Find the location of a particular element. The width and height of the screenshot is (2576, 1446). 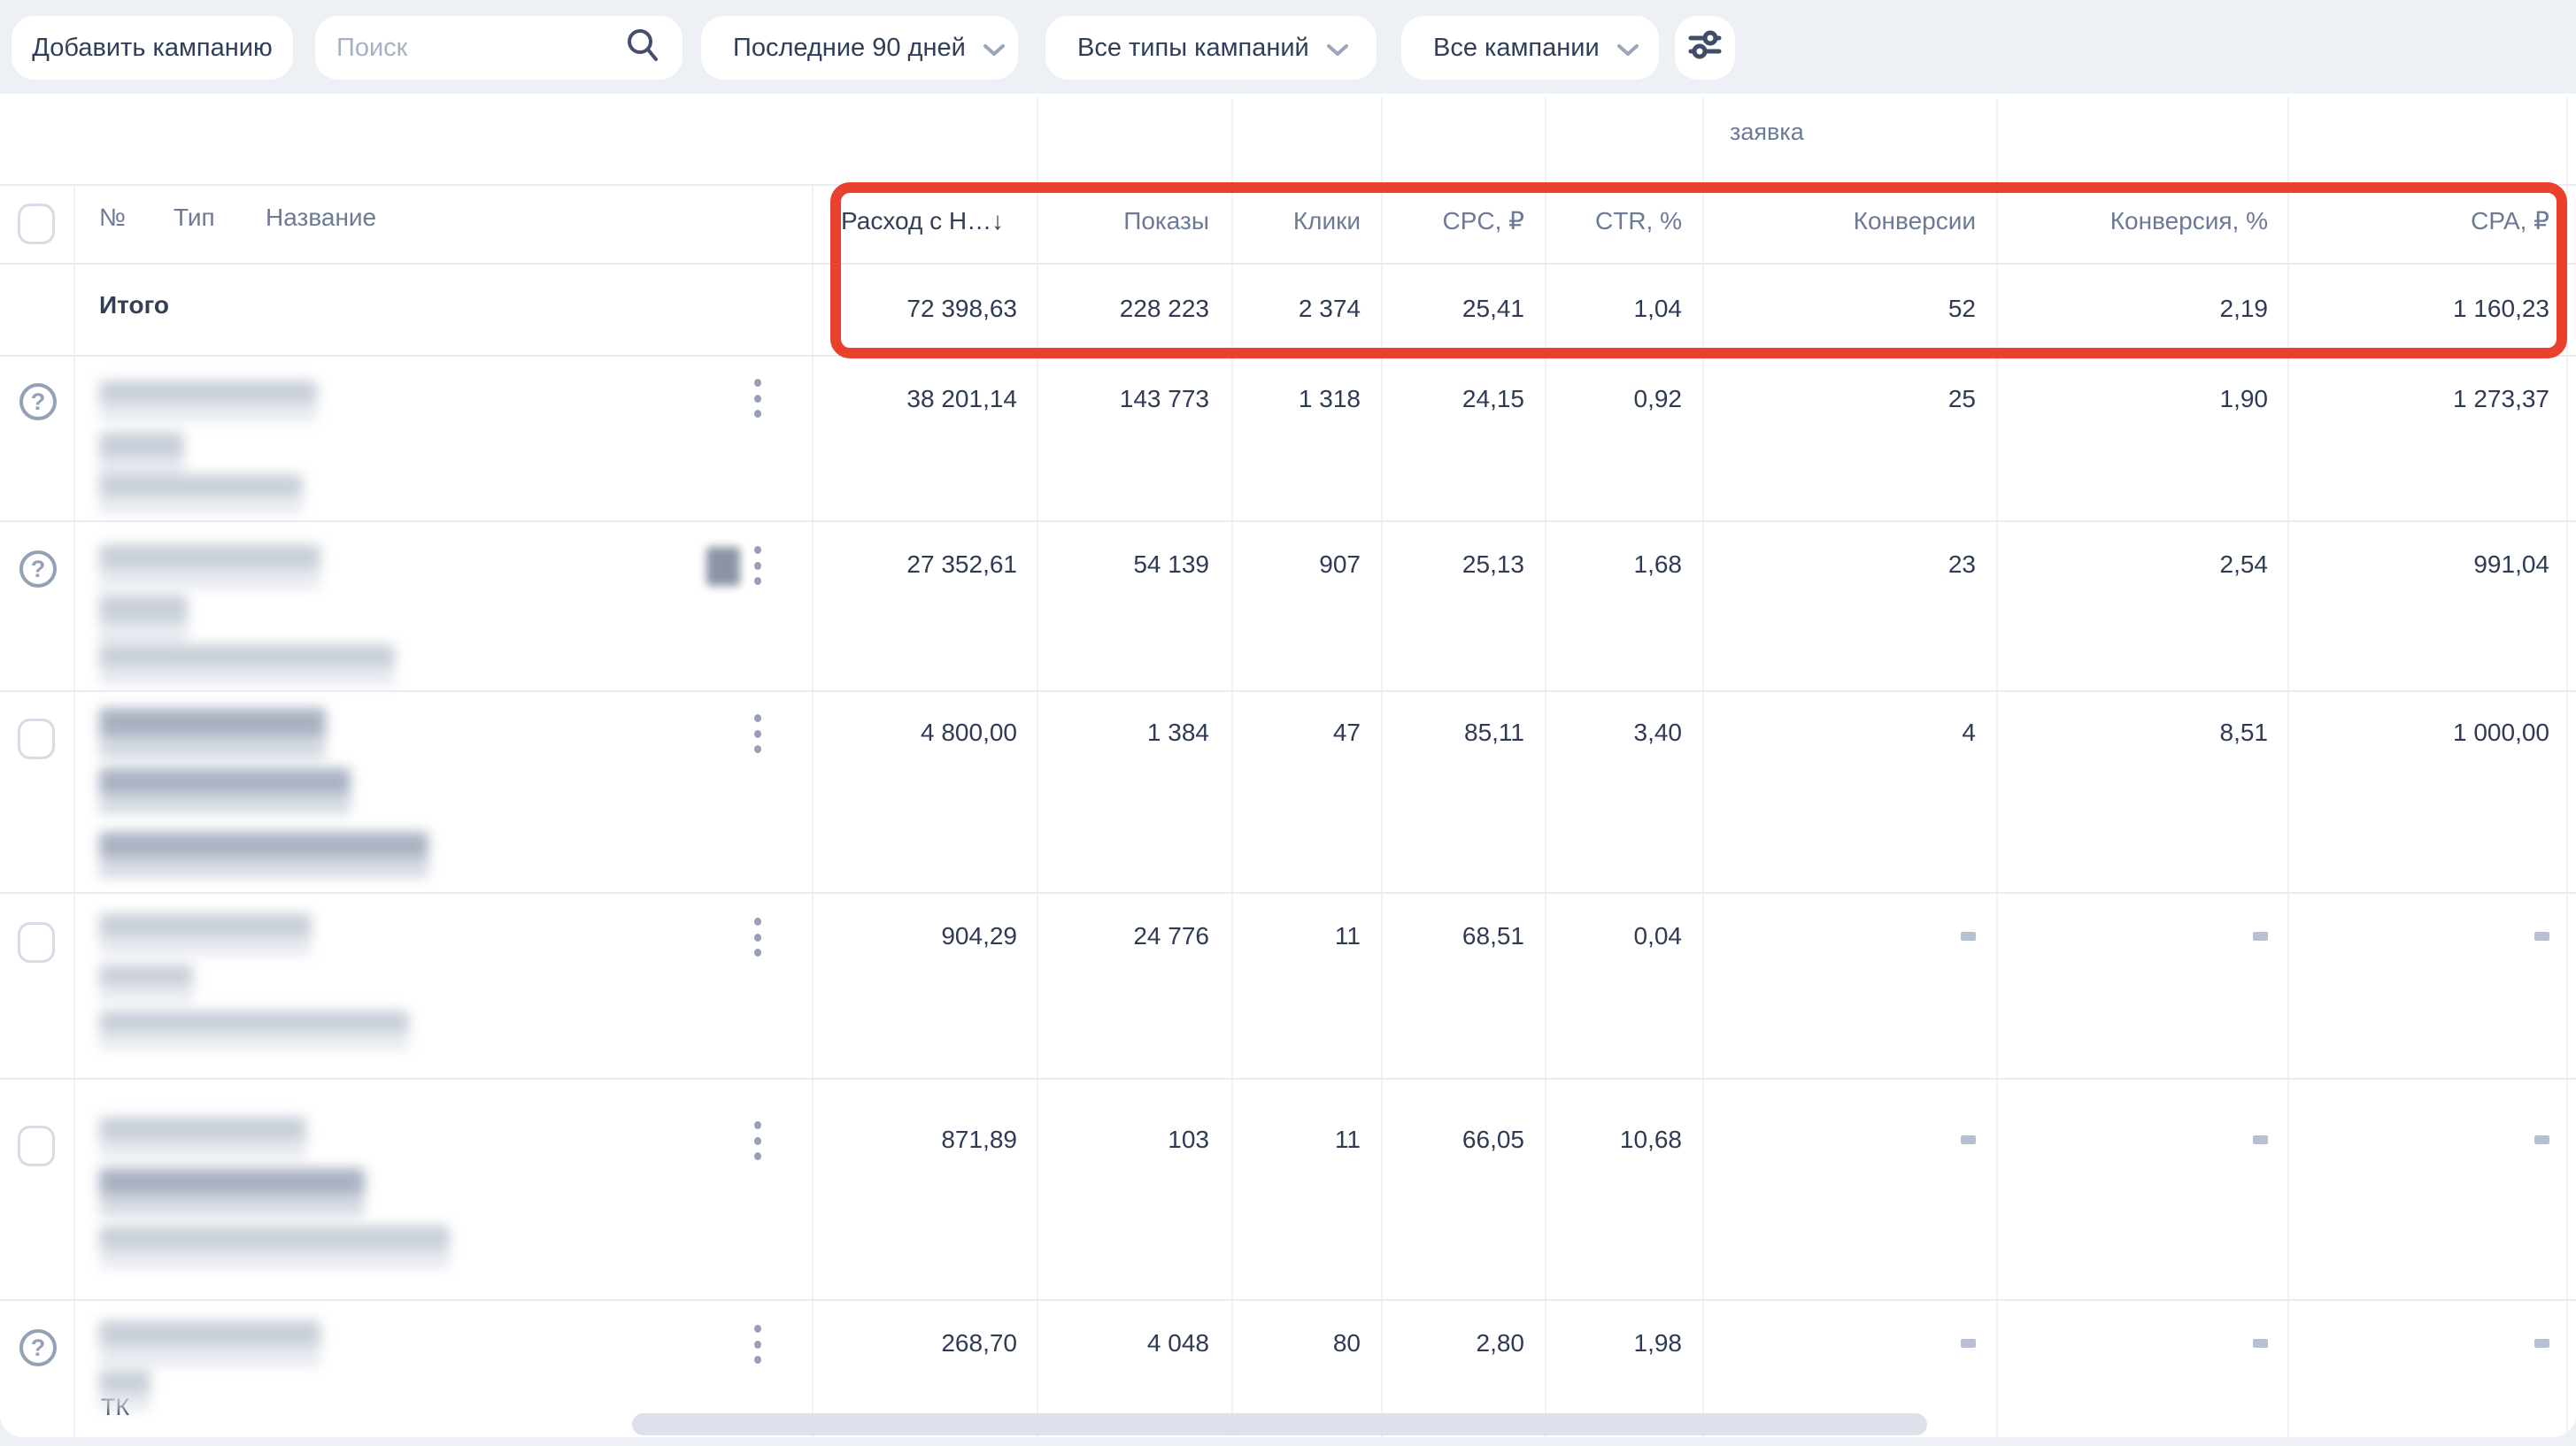

column-header-conversion-rate: Конверсия, % is located at coordinates (2188, 221).